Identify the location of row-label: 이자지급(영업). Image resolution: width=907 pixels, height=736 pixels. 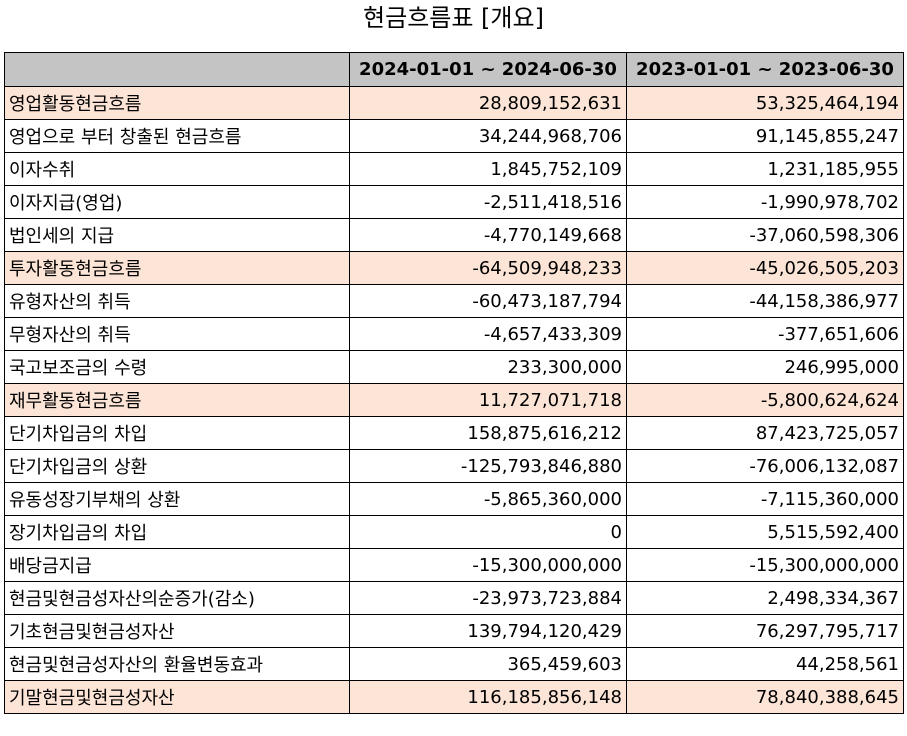
(177, 202).